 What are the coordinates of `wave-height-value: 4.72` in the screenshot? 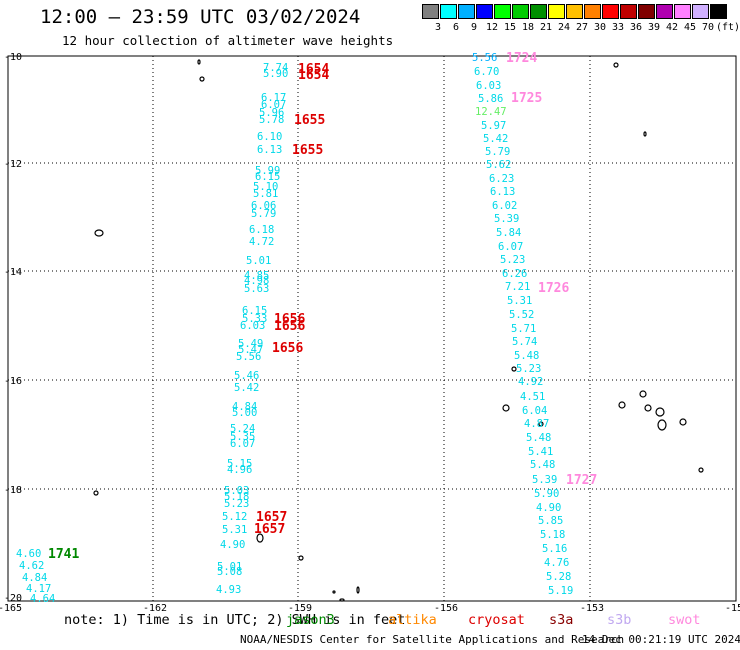 It's located at (261, 242).